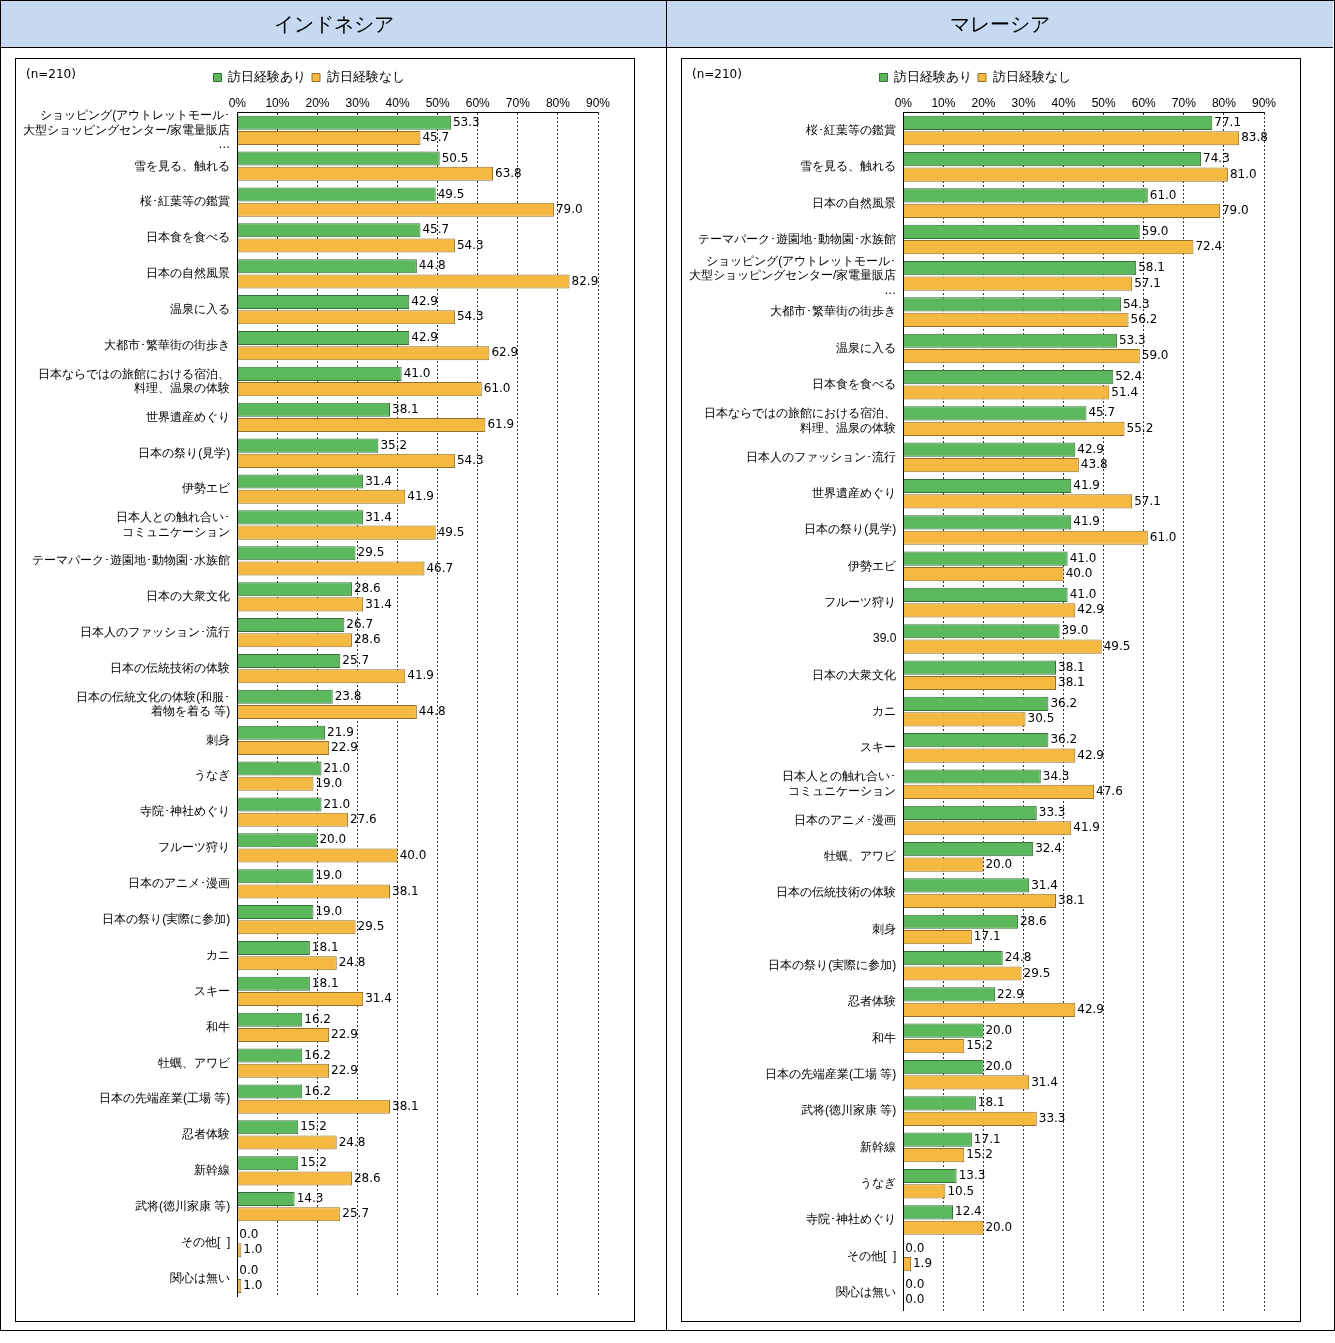  I want to click on data-label: 15.2, so click(979, 1045).